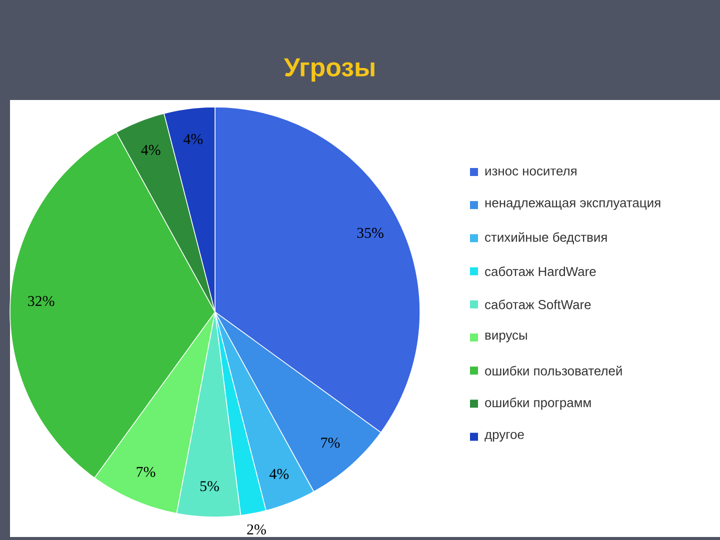 The width and height of the screenshot is (720, 540). Describe the element at coordinates (506, 337) in the screenshot. I see `legend-label: вирусы` at that location.